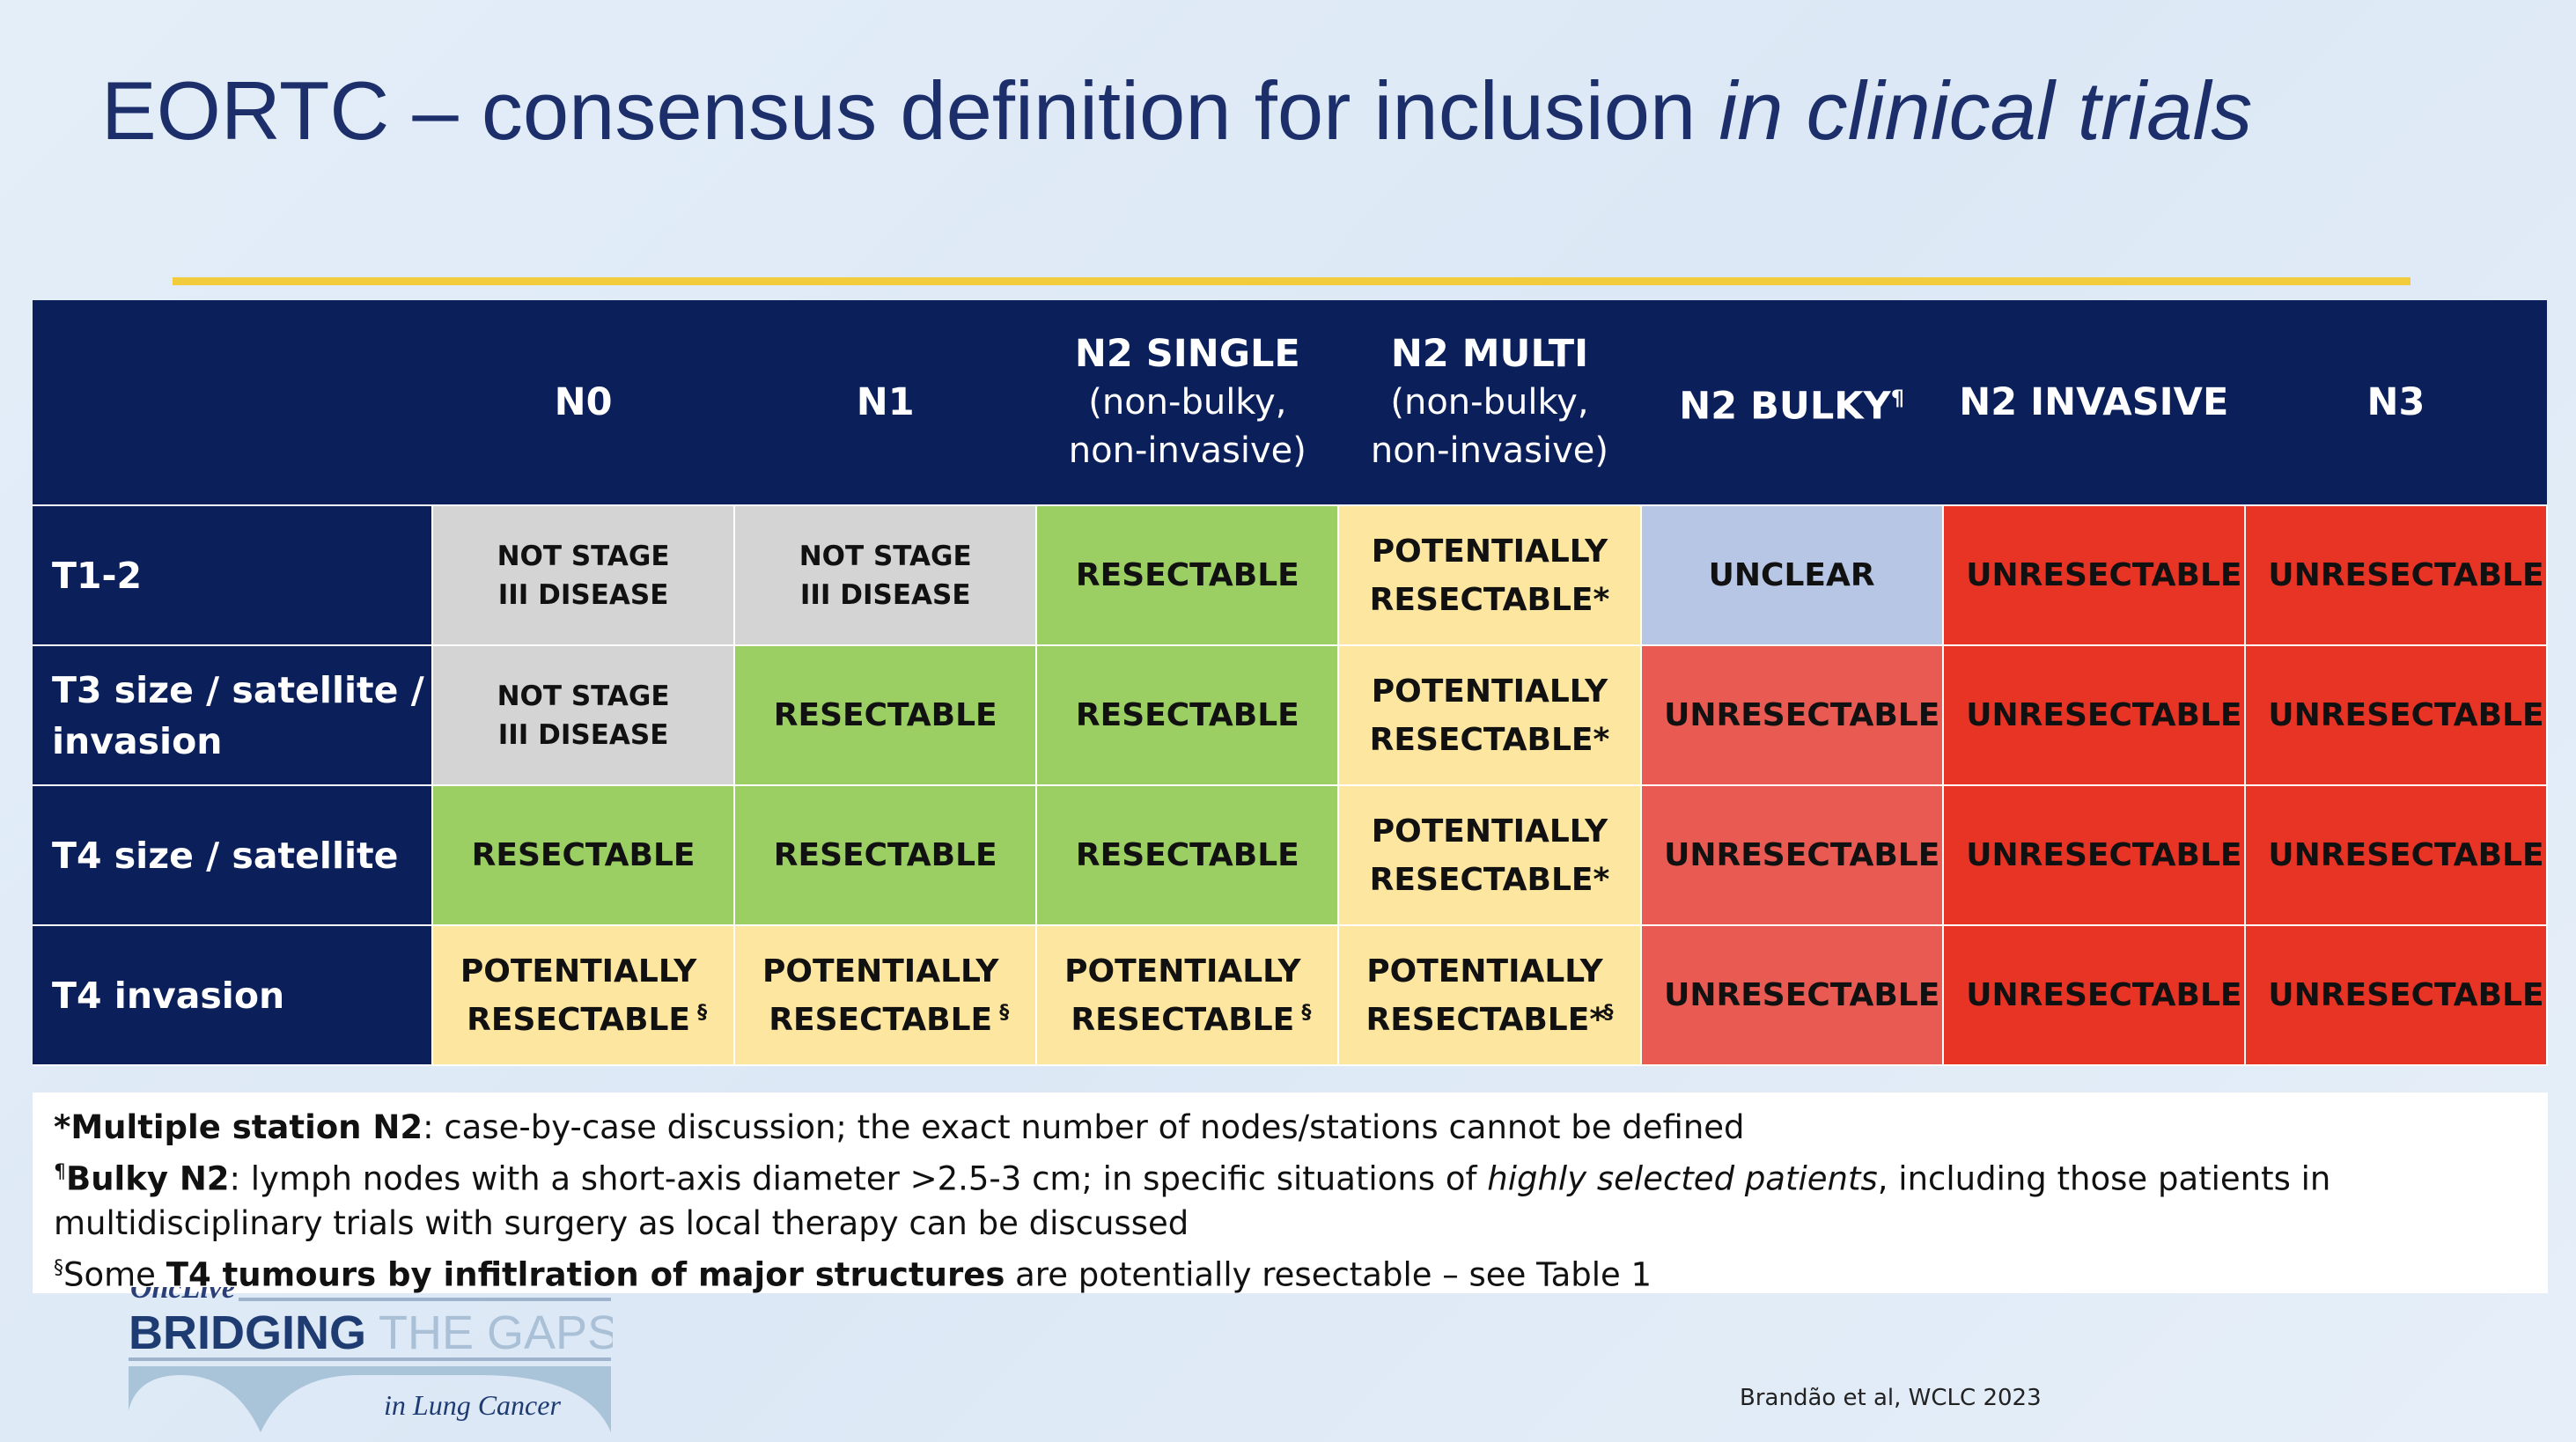 This screenshot has height=1442, width=2576. I want to click on column-label: N2 BULKY, so click(1785, 406).